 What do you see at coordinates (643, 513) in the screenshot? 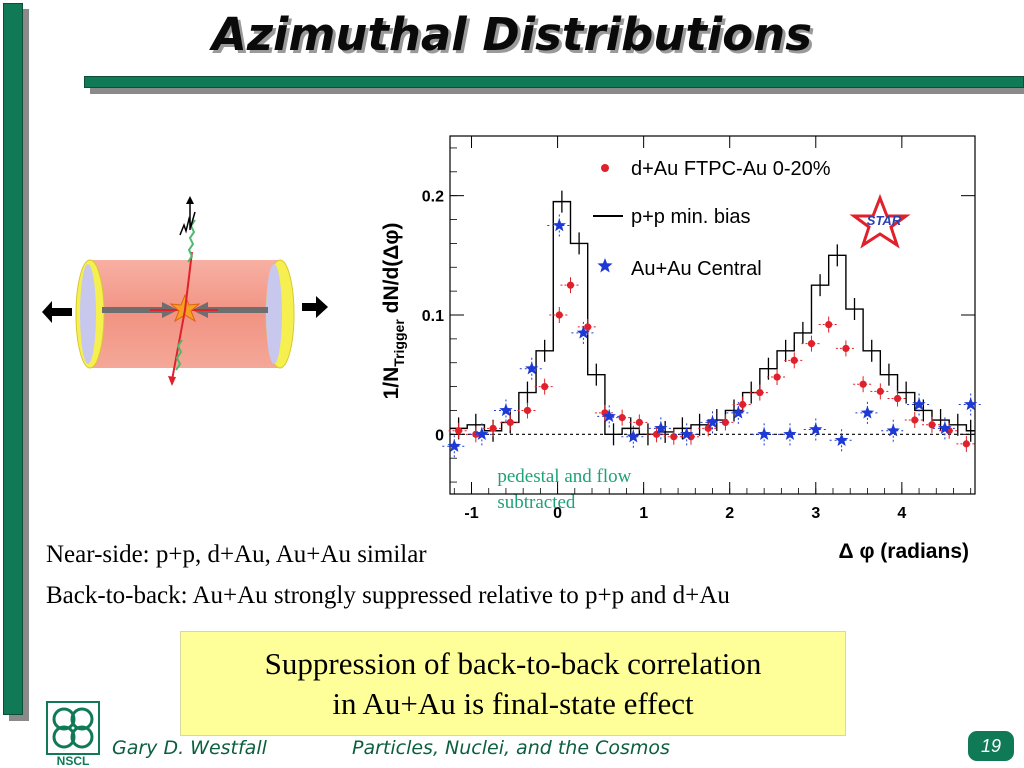
I see `x-tick-label: 1` at bounding box center [643, 513].